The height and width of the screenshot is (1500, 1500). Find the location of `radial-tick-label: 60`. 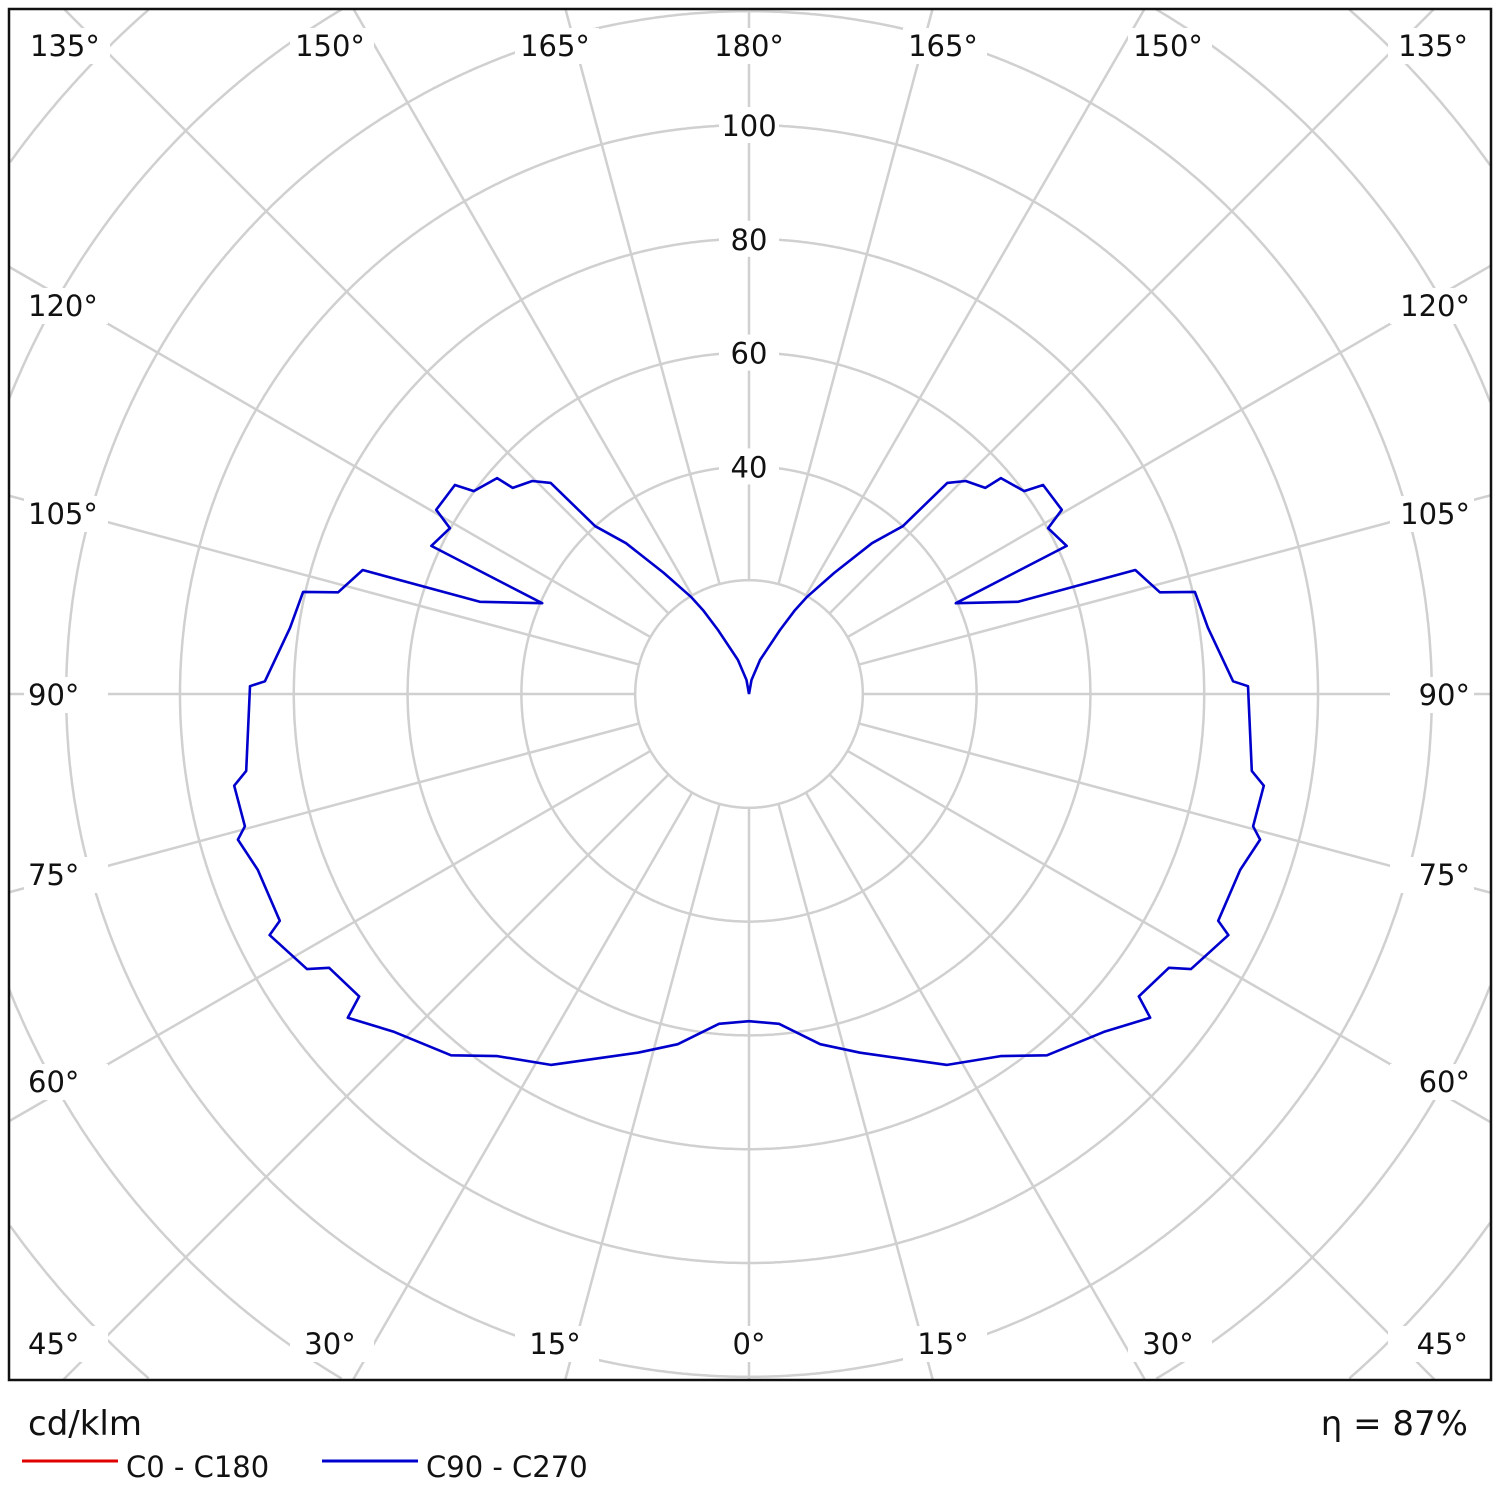

radial-tick-label: 60 is located at coordinates (749, 354).